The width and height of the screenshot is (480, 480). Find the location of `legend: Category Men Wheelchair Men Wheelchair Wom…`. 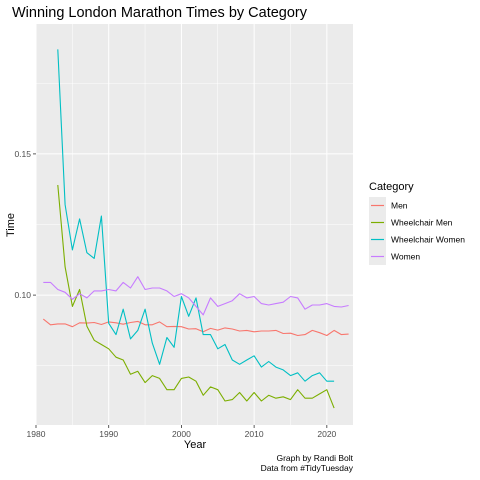

legend: Category Men Wheelchair Men Wheelchair Wom… is located at coordinates (417, 223).